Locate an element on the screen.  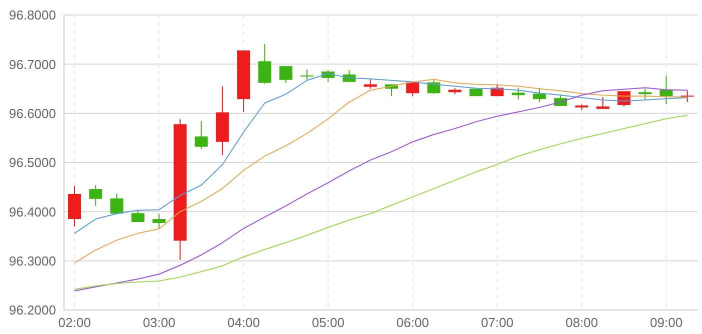
x-tick-label: 02:00 is located at coordinates (74, 322).